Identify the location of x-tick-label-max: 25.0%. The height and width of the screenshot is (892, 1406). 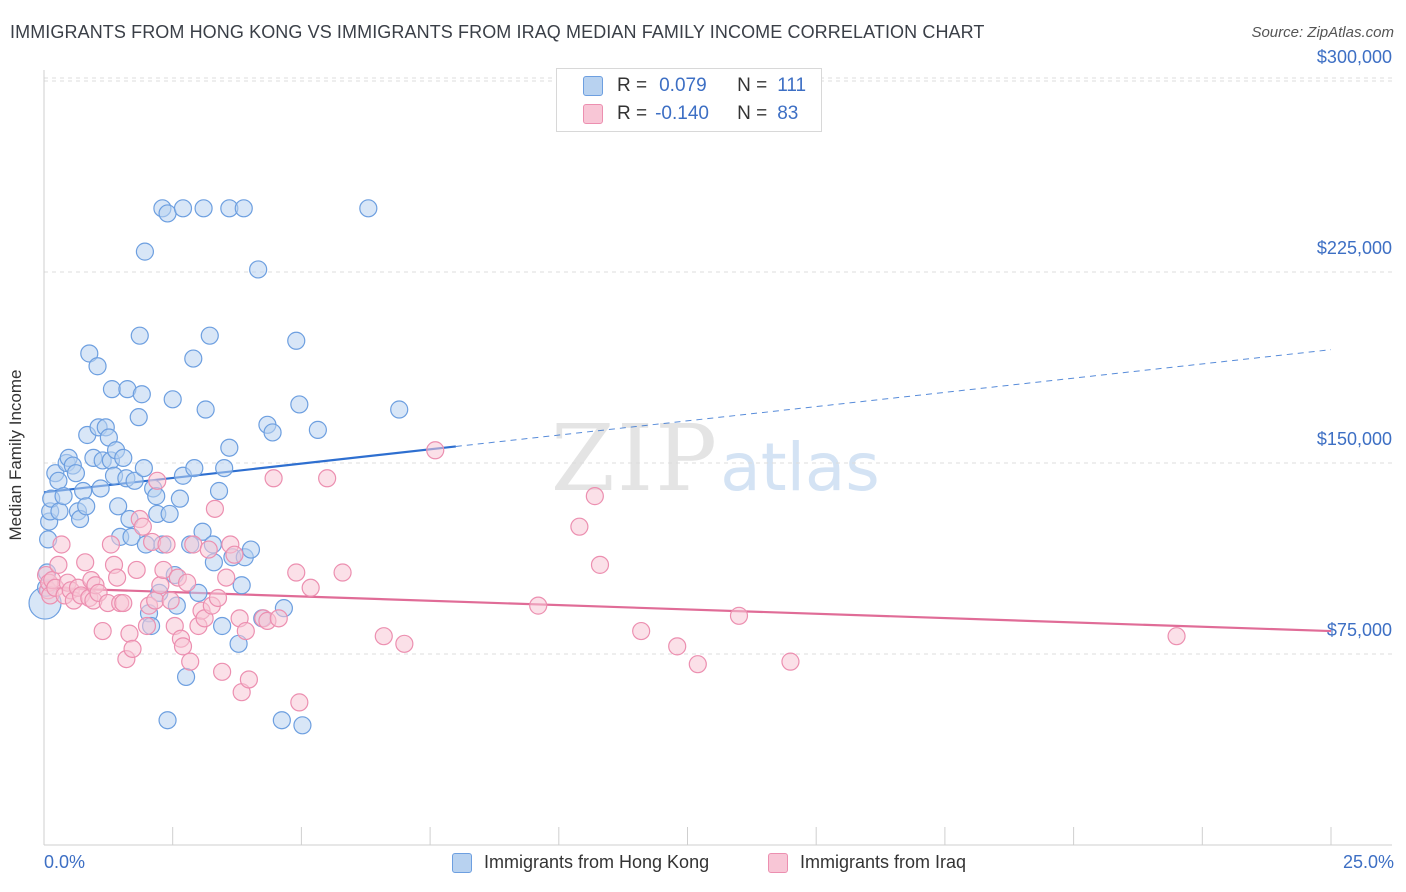
(1368, 862).